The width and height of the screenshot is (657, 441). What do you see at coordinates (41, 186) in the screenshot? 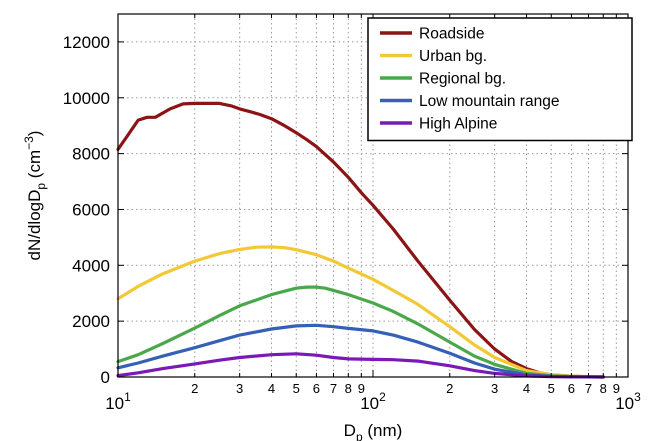
I see `y-axis-title-sub: p` at bounding box center [41, 186].